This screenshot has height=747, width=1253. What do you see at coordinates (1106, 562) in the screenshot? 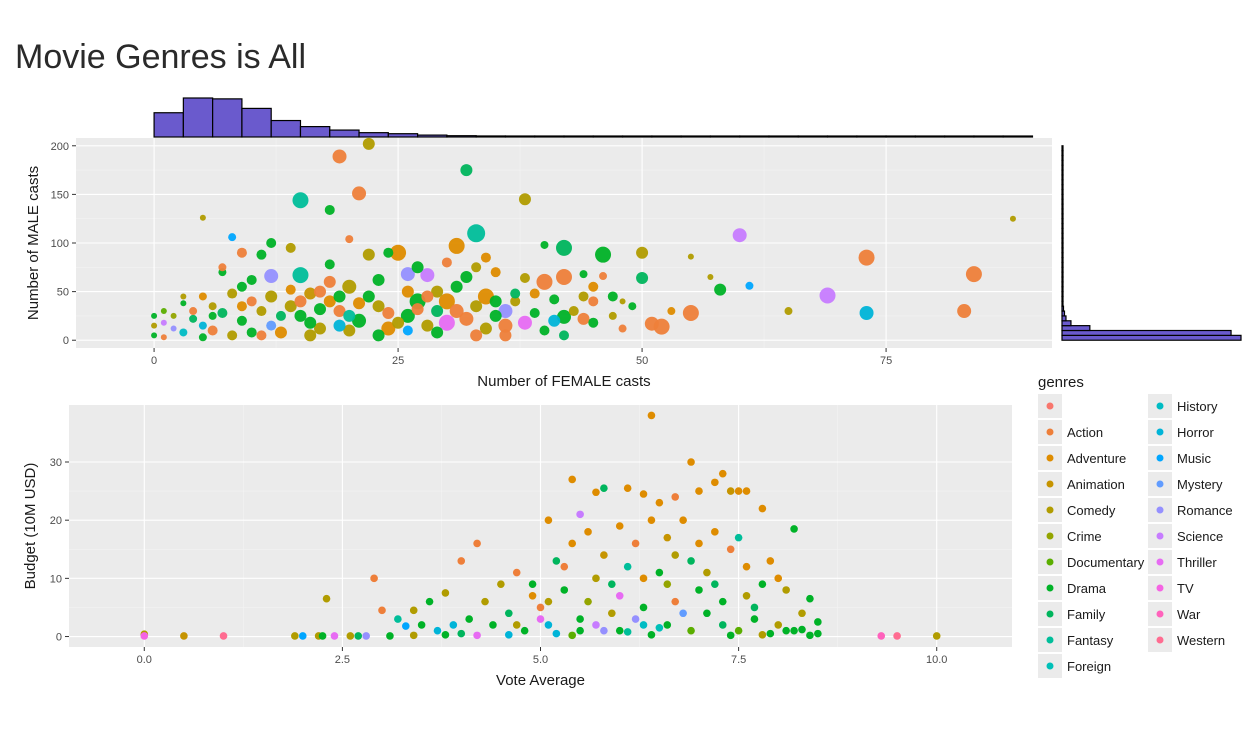
I see `legend-label: Documentary` at bounding box center [1106, 562].